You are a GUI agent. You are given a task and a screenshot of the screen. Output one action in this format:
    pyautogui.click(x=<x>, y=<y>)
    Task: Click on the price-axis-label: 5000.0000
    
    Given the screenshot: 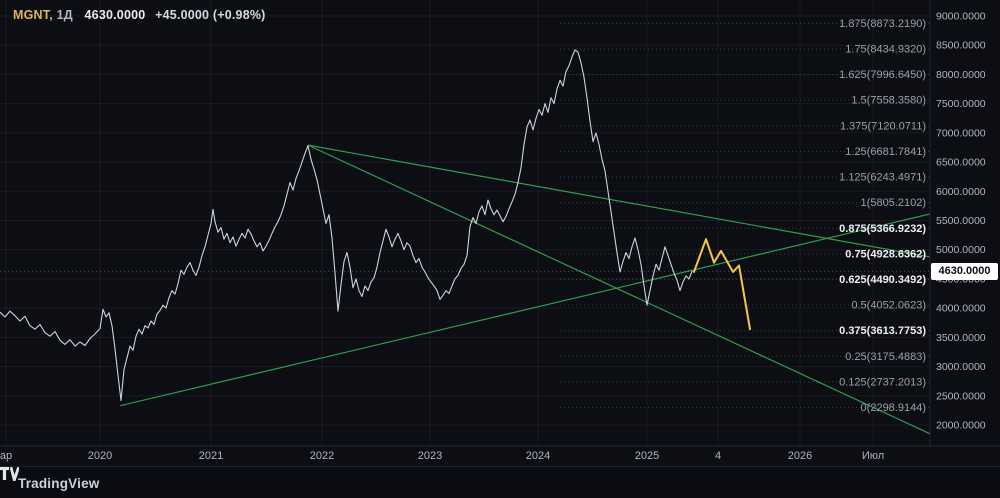 What is the action you would take?
    pyautogui.click(x=961, y=250)
    